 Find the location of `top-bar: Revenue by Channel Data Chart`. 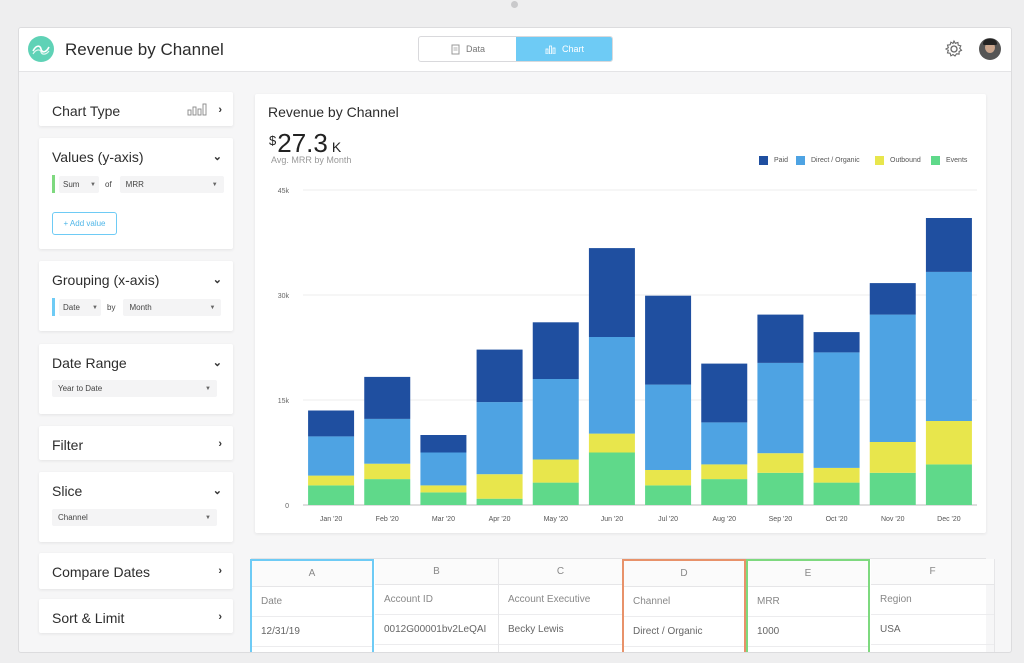

top-bar: Revenue by Channel Data Chart is located at coordinates (515, 50).